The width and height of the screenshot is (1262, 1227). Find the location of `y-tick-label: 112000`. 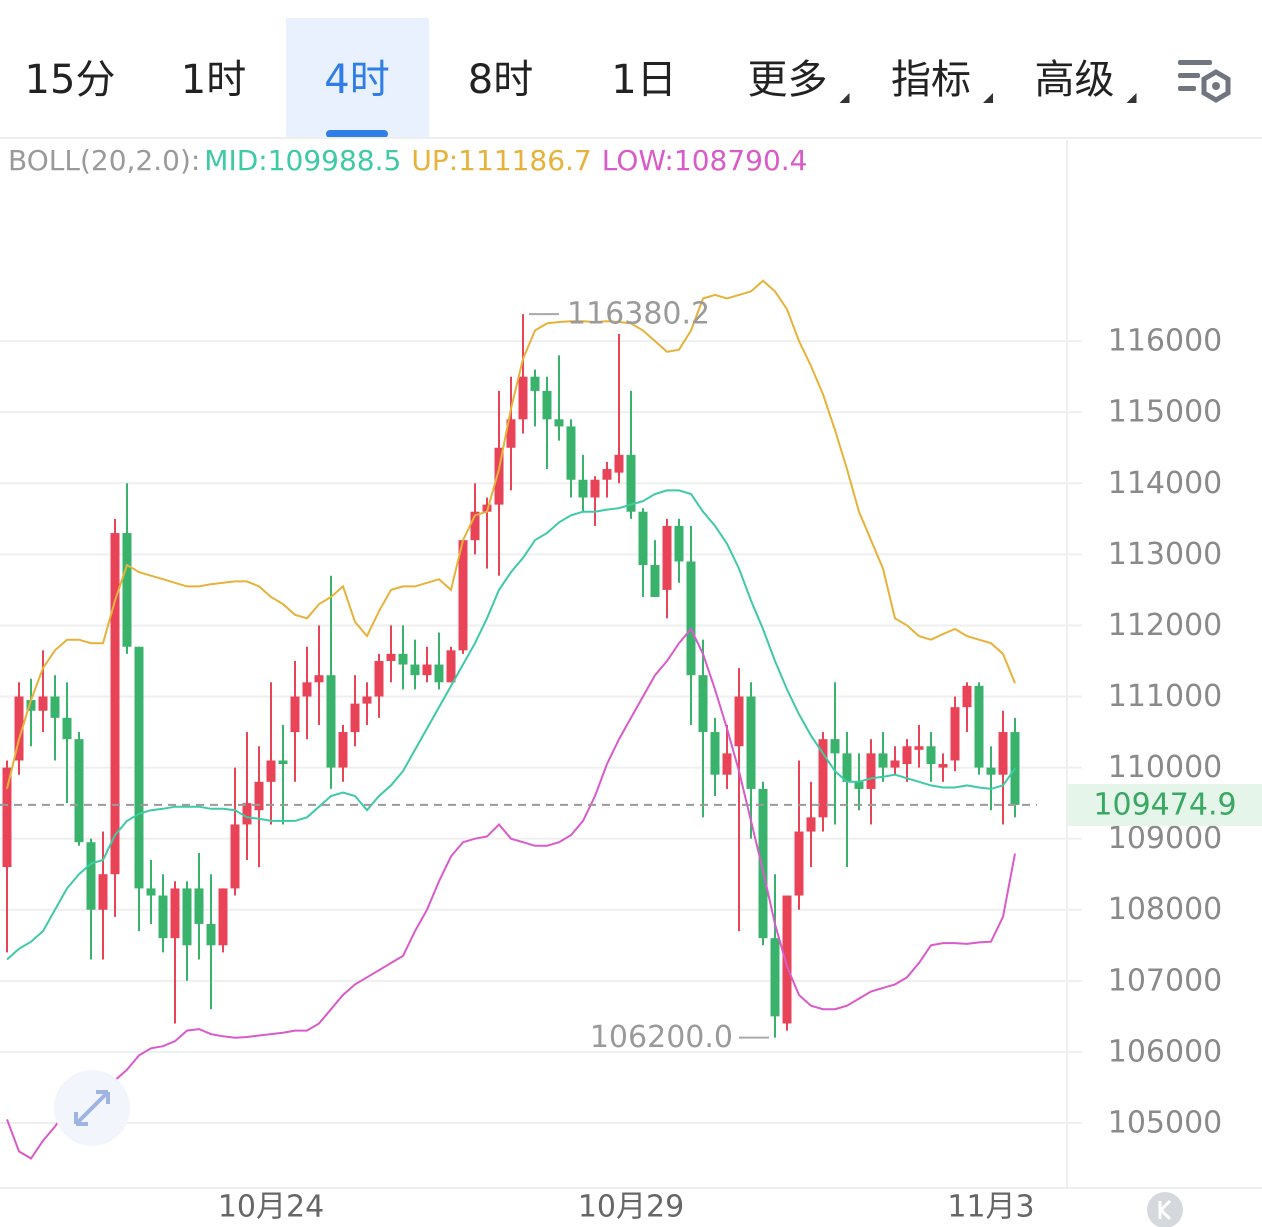

y-tick-label: 112000 is located at coordinates (1165, 625).